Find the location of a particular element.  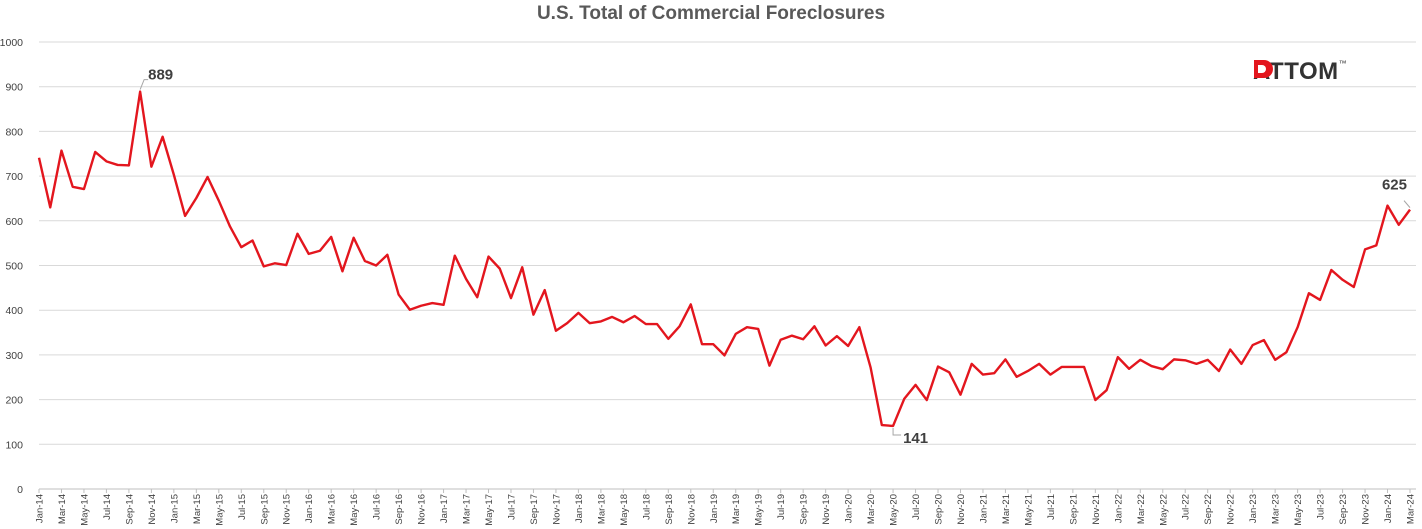

y-tick-label: 1000 is located at coordinates (11, 43).